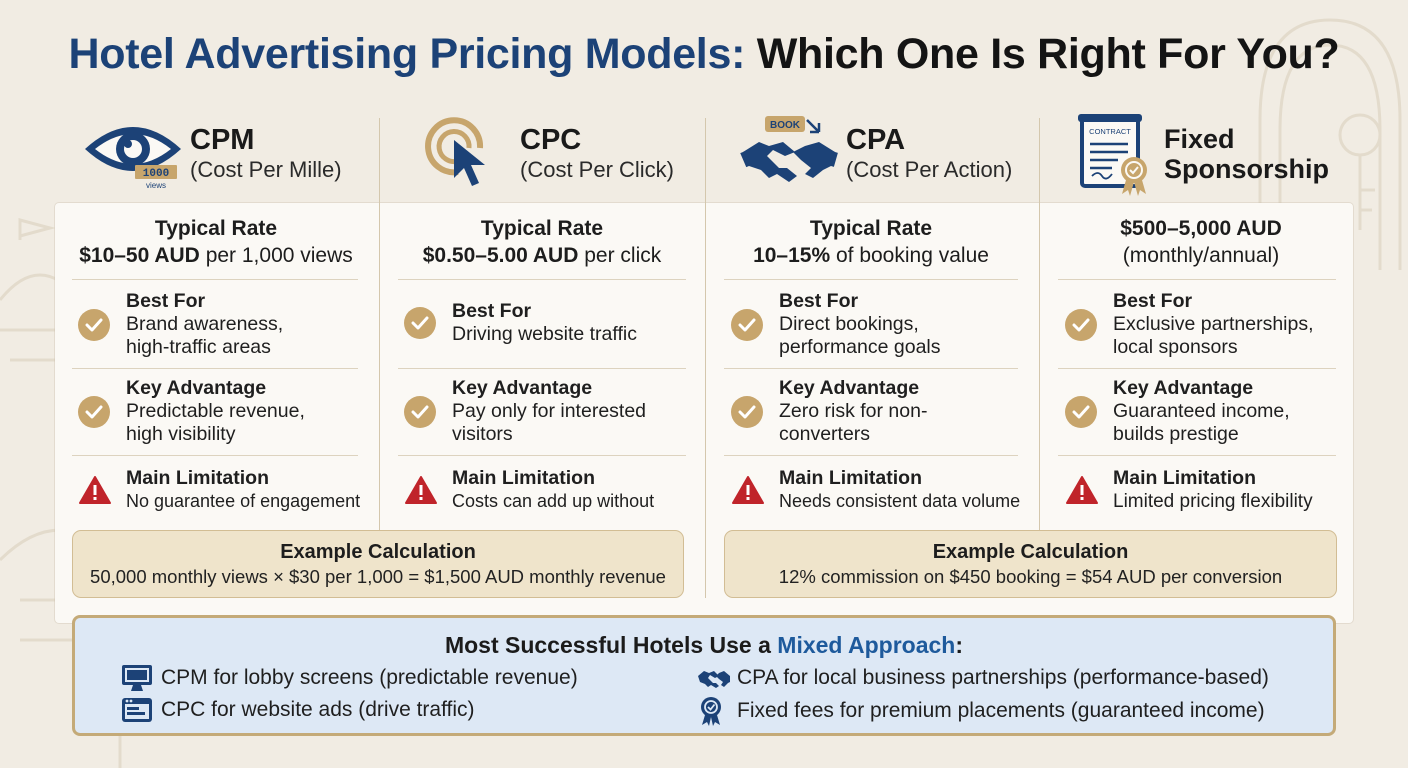 The height and width of the screenshot is (768, 1408). Describe the element at coordinates (549, 422) in the screenshot. I see `feature-text: Pay only for interested visitors` at that location.